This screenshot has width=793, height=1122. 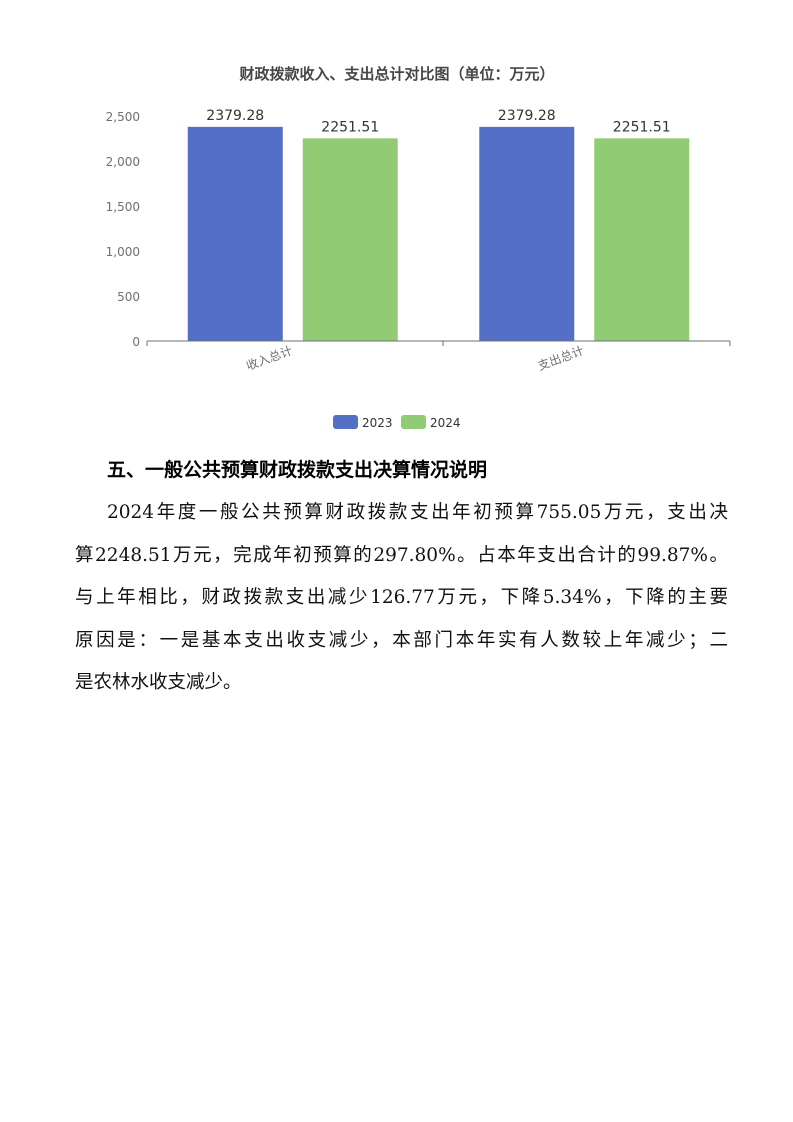 I want to click on y-tick-label: 0, so click(x=136, y=342).